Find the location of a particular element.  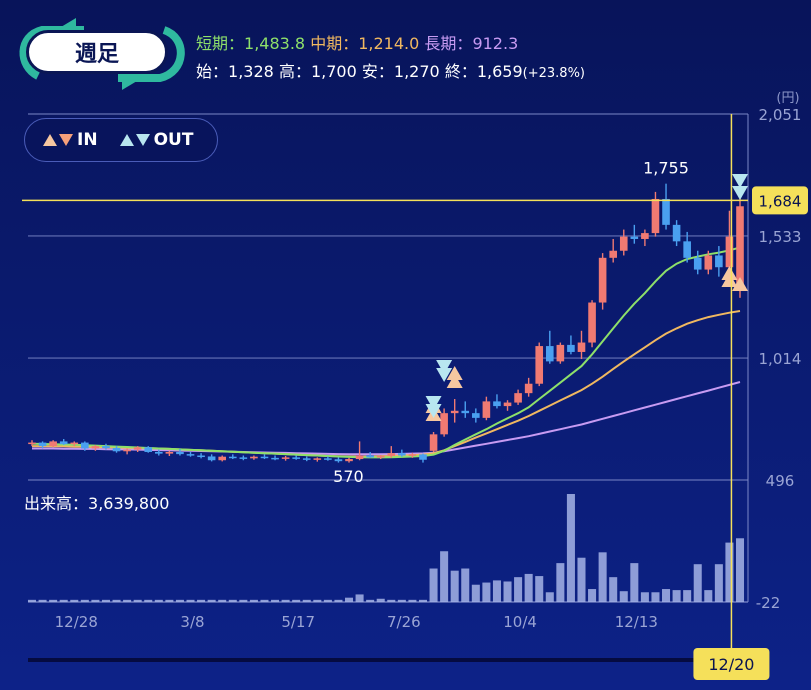

legend-in: IN is located at coordinates (70, 140).